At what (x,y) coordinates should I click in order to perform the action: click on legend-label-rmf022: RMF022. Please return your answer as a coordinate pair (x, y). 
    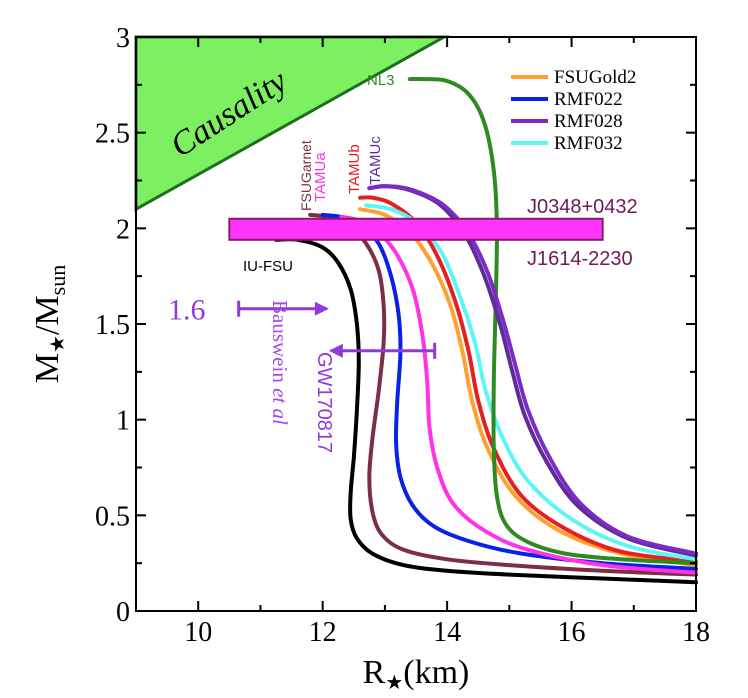
    Looking at the image, I should click on (588, 99).